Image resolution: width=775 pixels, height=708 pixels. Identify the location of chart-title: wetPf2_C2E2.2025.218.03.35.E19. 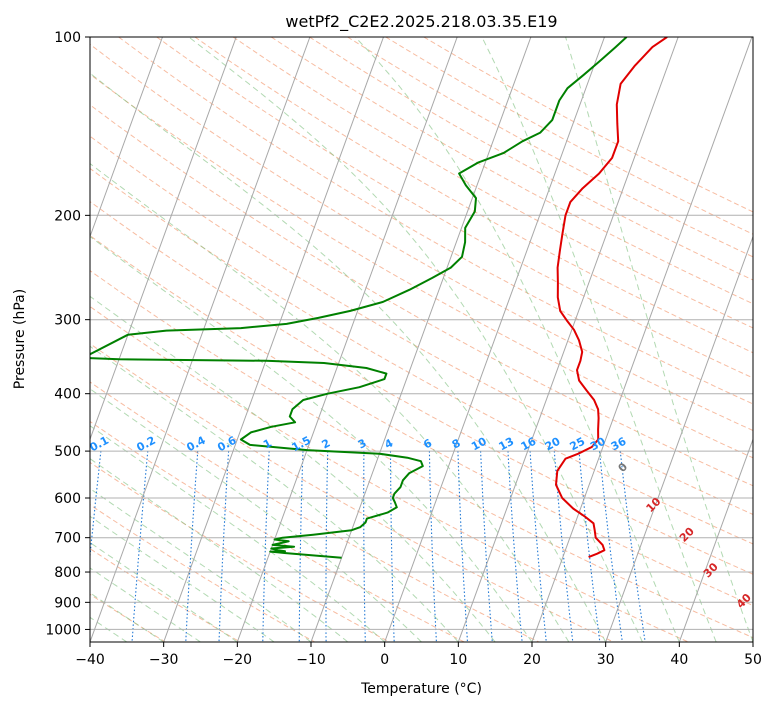
(421, 22).